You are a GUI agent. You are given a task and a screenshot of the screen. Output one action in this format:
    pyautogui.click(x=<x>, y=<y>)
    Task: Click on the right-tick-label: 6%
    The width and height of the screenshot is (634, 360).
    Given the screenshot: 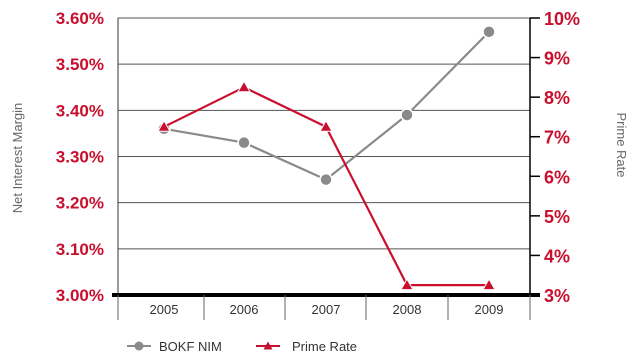 What is the action you would take?
    pyautogui.click(x=557, y=177)
    